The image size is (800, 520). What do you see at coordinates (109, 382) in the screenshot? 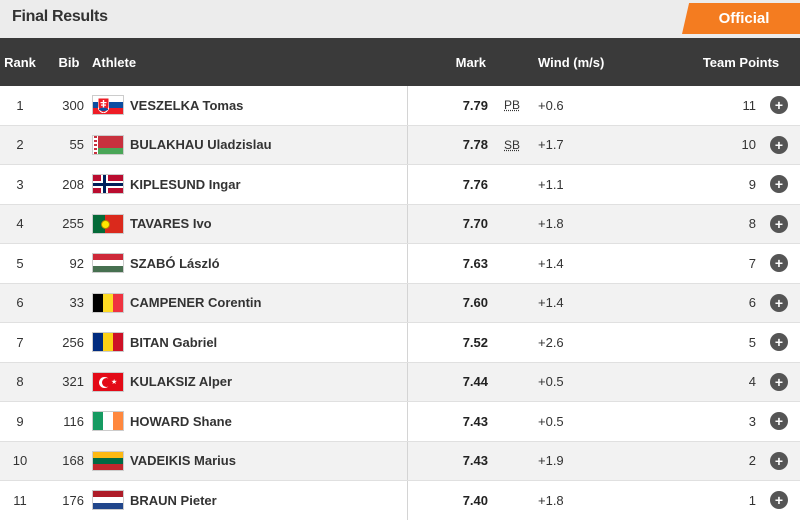
I see `flag-icon-tur: ★` at bounding box center [109, 382].